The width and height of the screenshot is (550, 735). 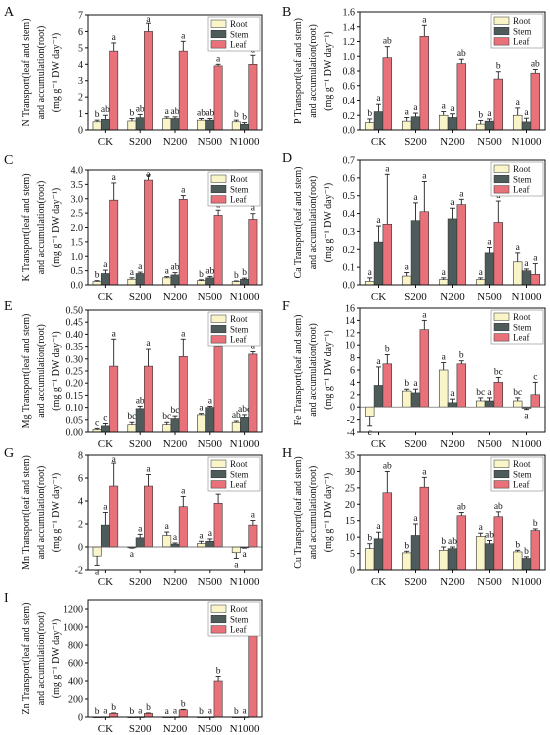 I want to click on y-tick-label: 0.4, so click(x=349, y=101).